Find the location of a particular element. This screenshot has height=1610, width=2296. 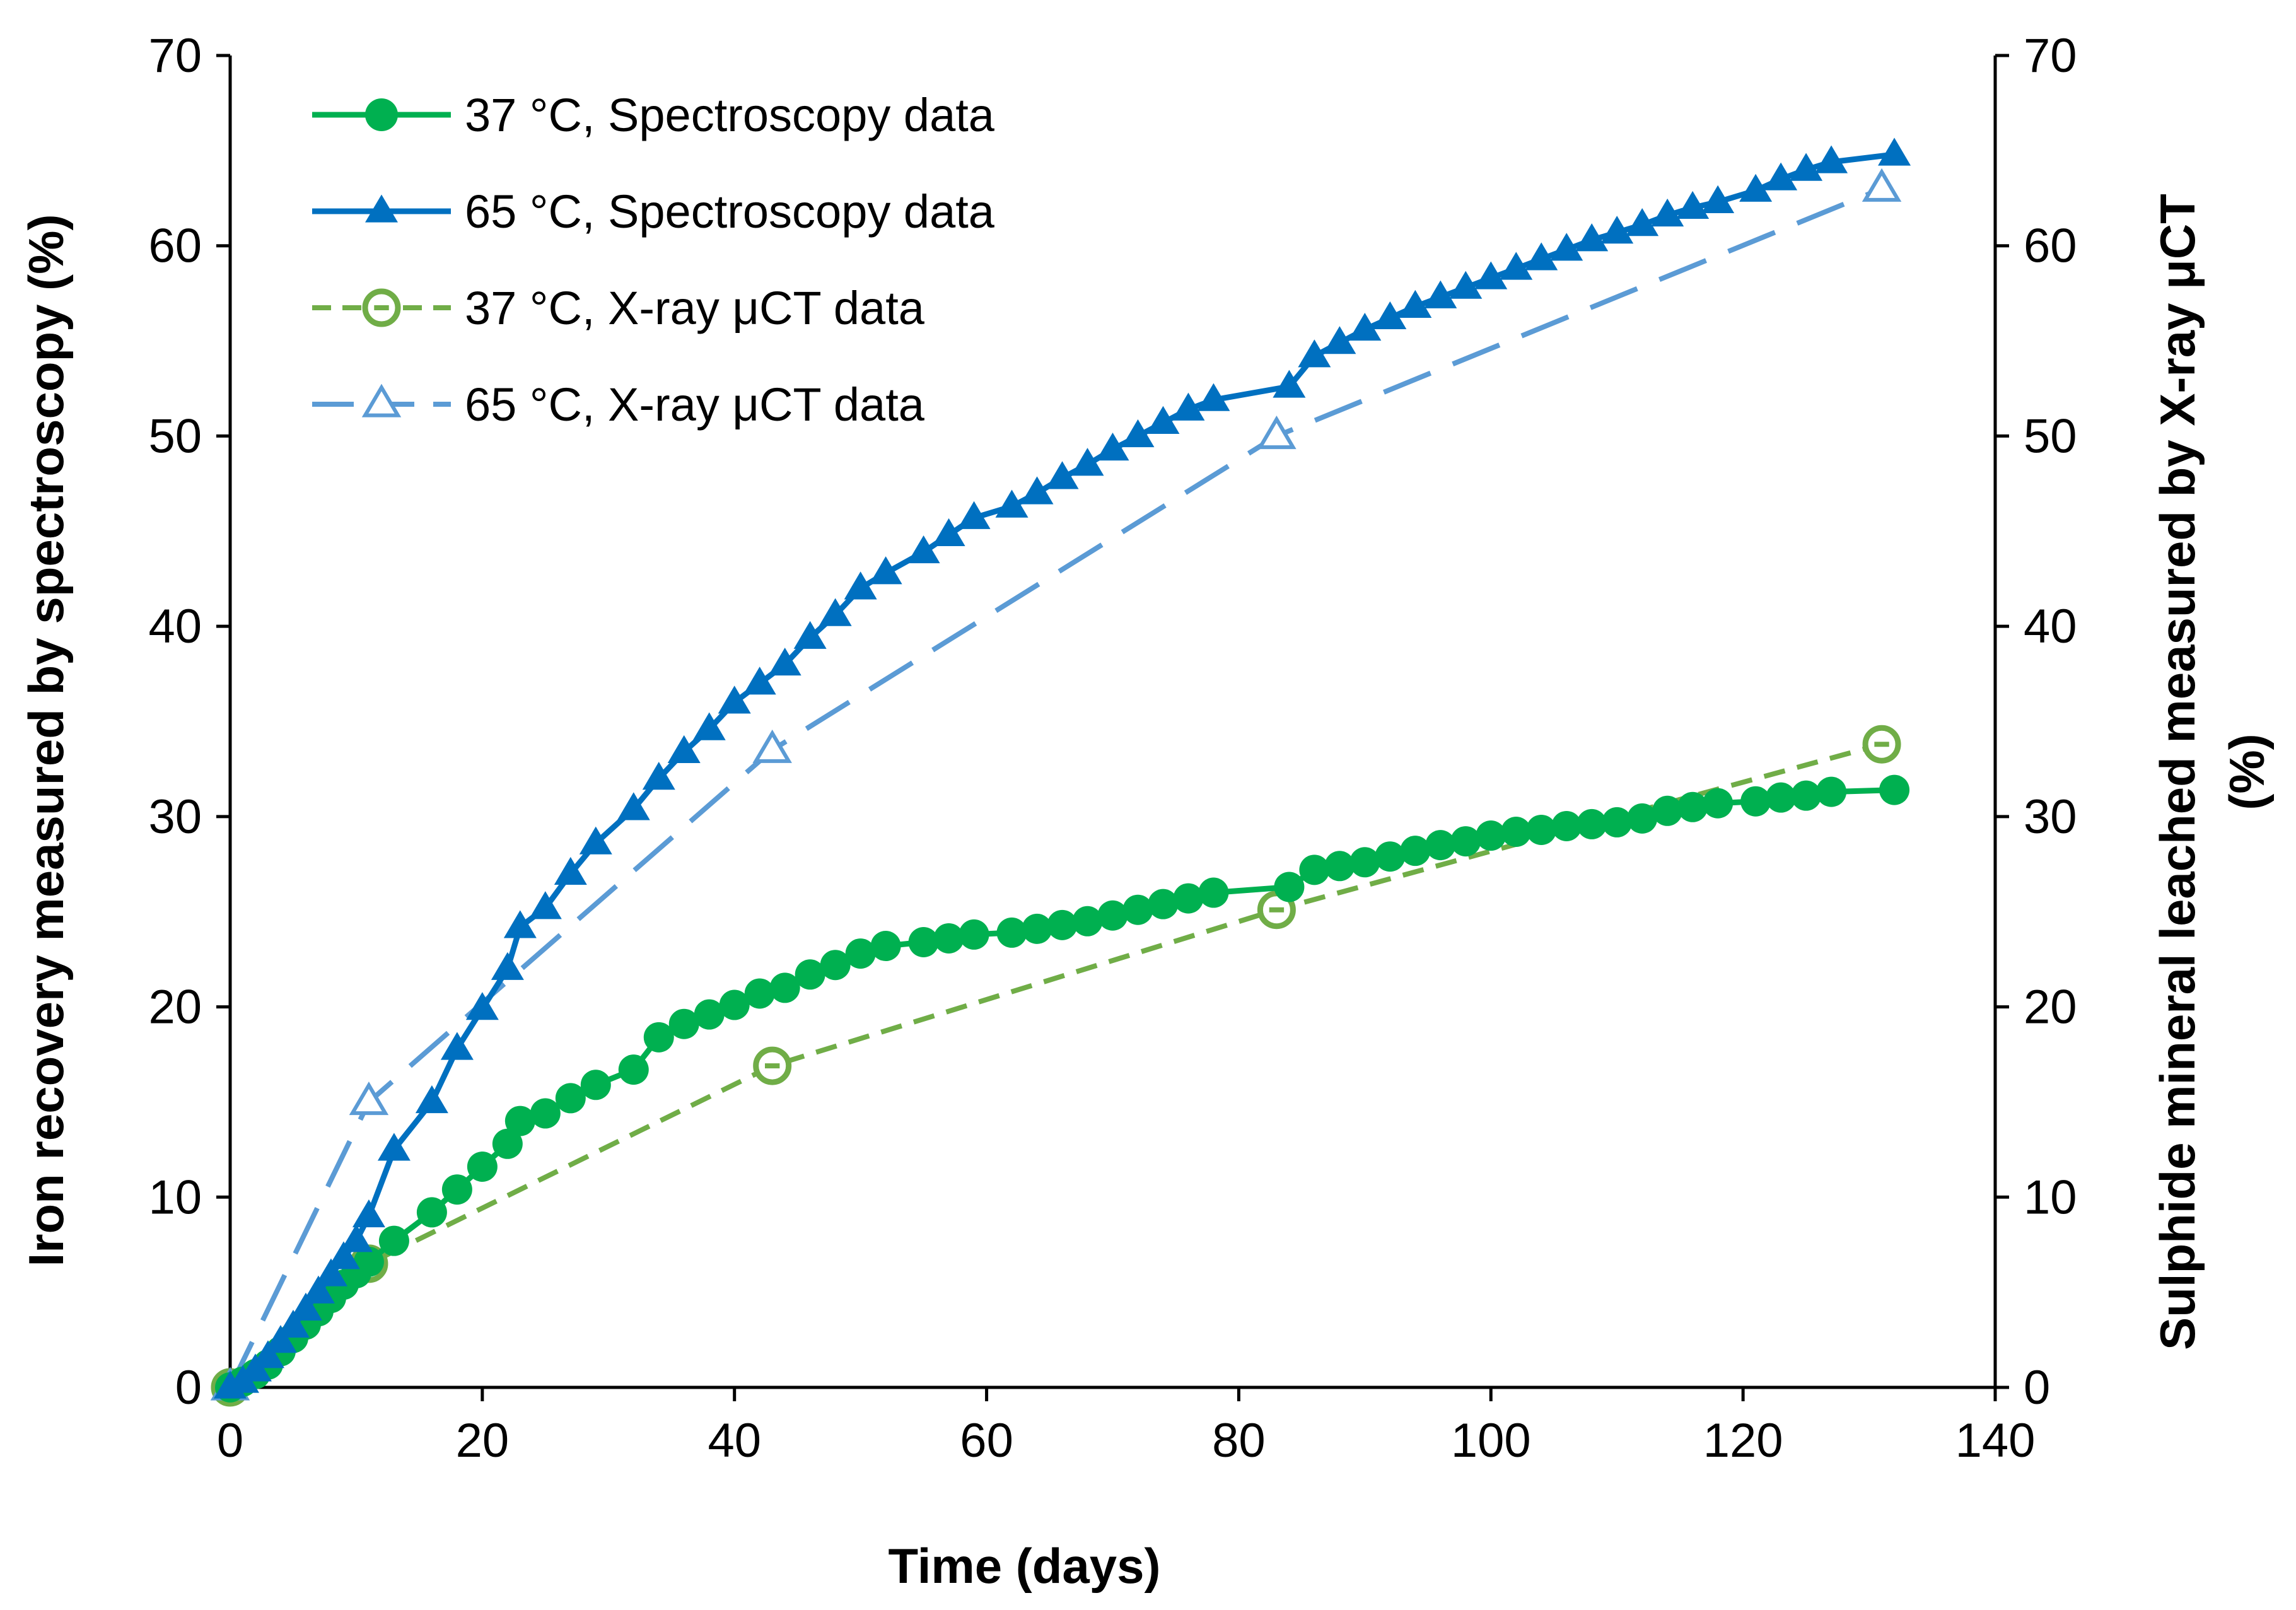

legend-item-0: 37 °C, Spectroscopy data is located at coordinates (653, 115).